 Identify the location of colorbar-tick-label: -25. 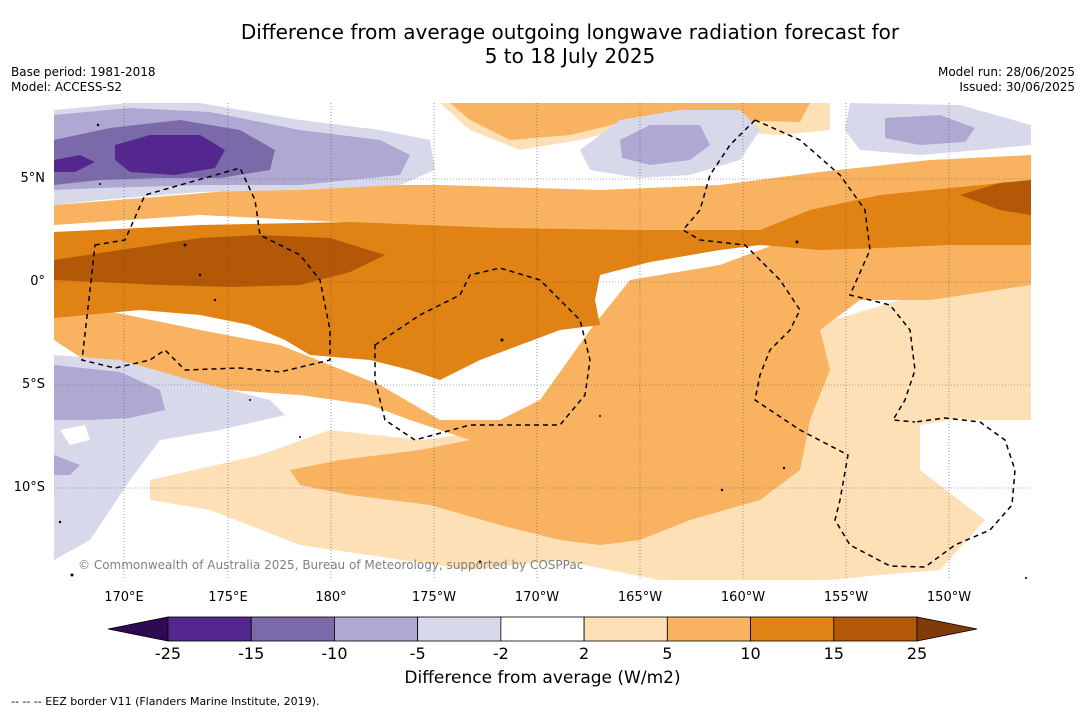
(168, 653).